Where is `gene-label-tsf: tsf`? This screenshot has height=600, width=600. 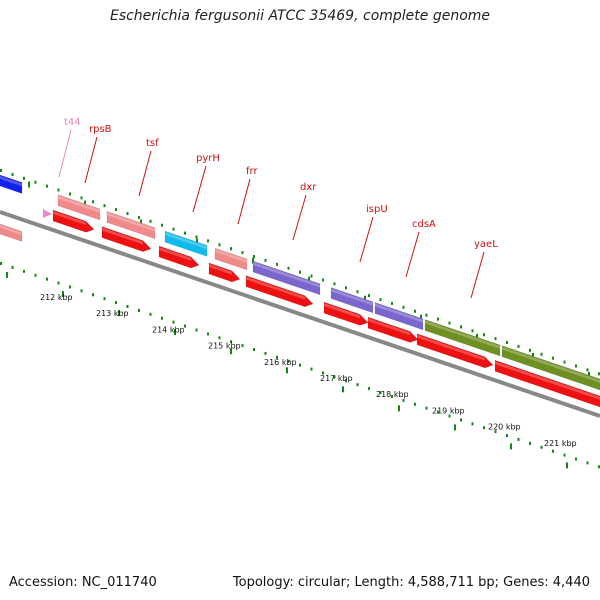
gene-label-tsf: tsf is located at coordinates (152, 143).